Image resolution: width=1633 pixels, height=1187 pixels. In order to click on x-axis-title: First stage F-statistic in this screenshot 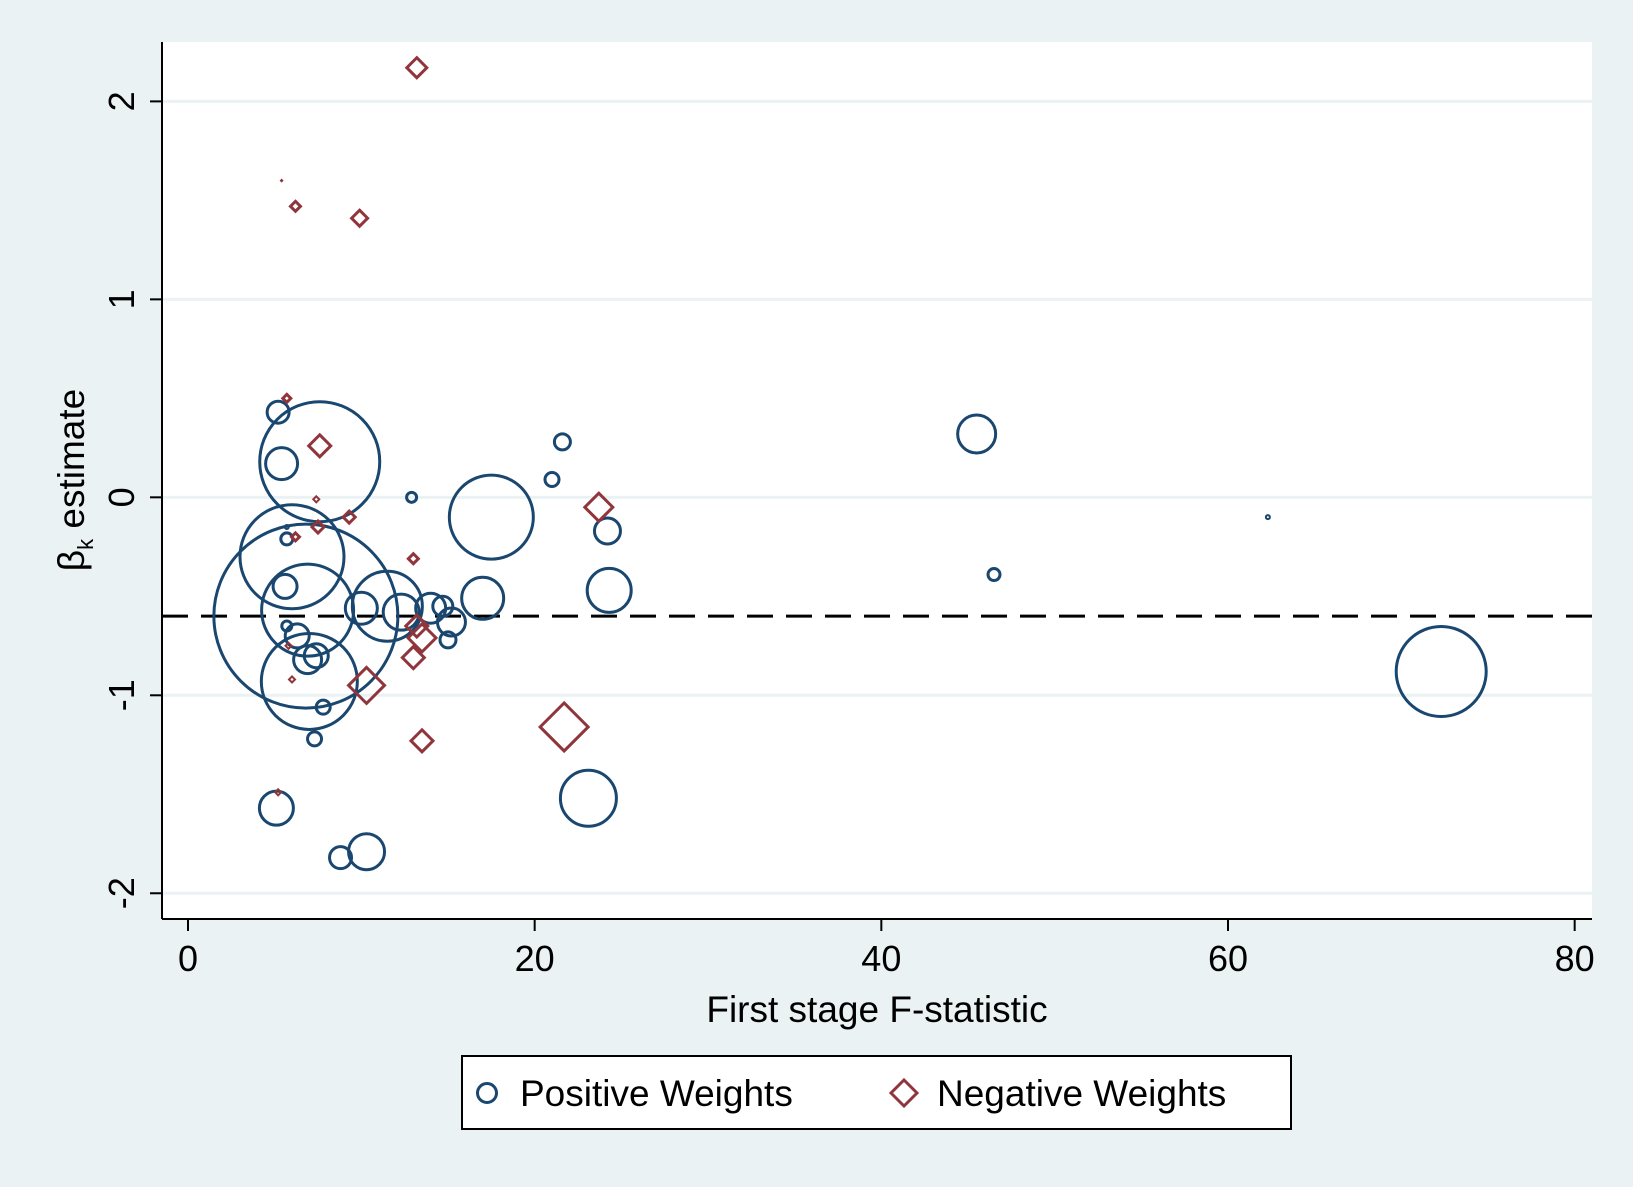, I will do `click(876, 1009)`.